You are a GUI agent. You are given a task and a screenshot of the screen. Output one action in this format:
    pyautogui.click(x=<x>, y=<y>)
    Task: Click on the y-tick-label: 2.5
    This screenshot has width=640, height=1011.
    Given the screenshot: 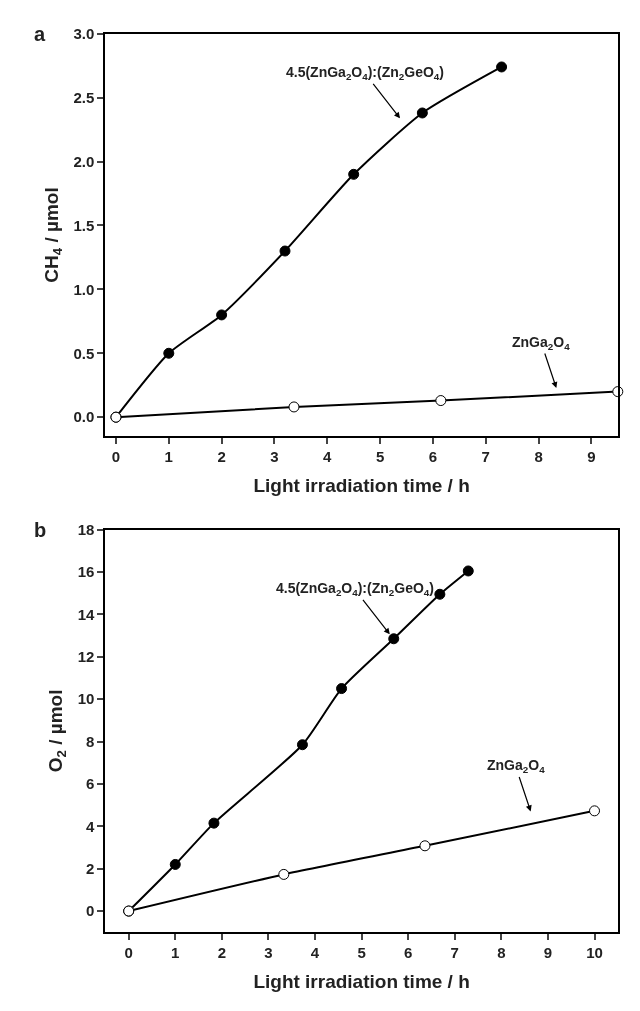 What is the action you would take?
    pyautogui.click(x=84, y=97)
    